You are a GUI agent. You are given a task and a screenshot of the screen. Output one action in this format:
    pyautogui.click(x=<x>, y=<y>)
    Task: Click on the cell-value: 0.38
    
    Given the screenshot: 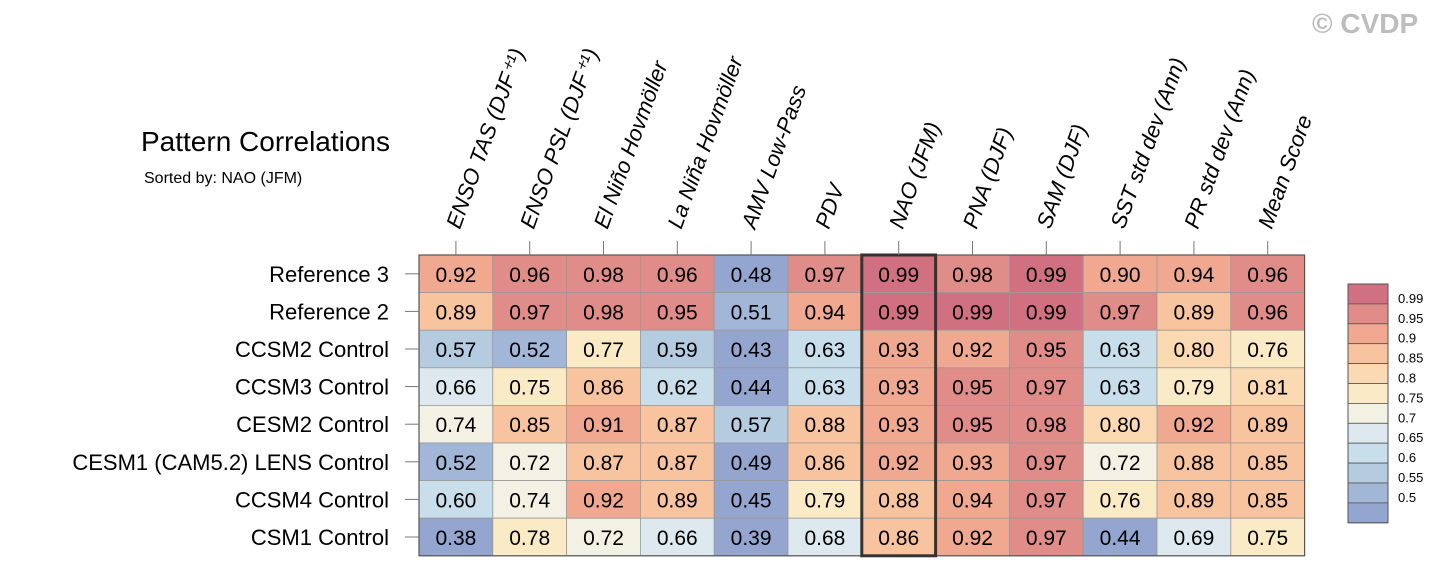 What is the action you would take?
    pyautogui.click(x=455, y=538)
    